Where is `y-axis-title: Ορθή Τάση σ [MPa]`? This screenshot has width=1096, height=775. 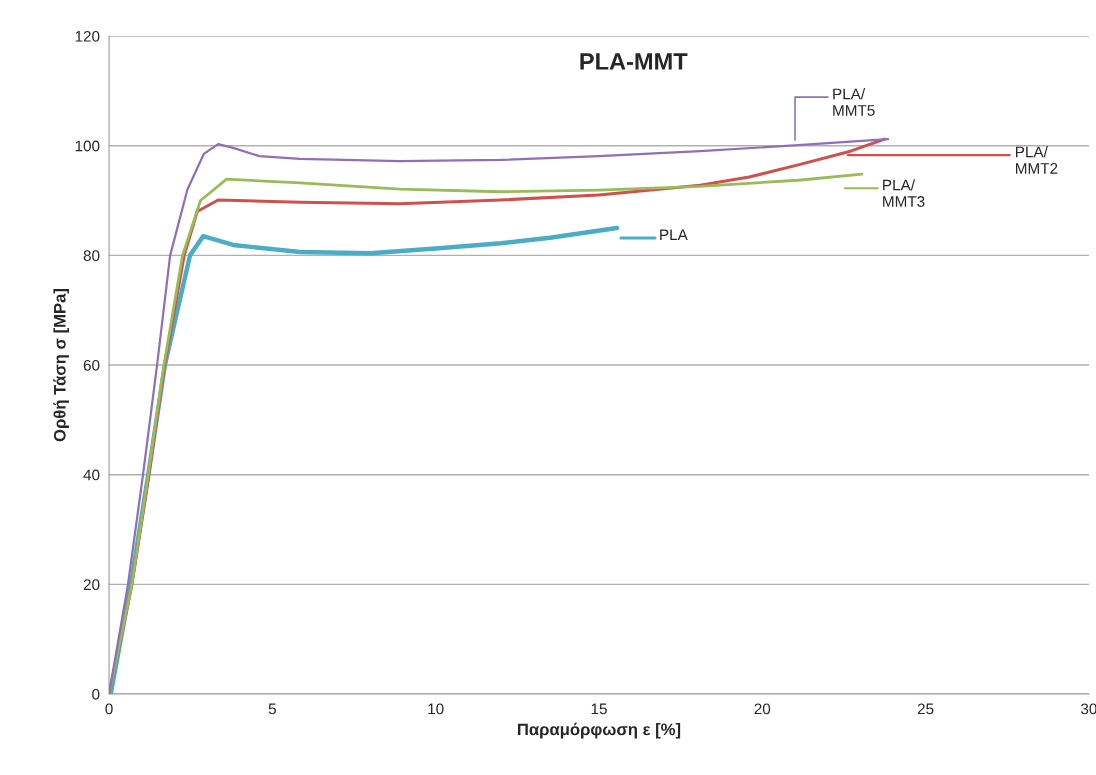 y-axis-title: Ορθή Τάση σ [MPa] is located at coordinates (61, 365).